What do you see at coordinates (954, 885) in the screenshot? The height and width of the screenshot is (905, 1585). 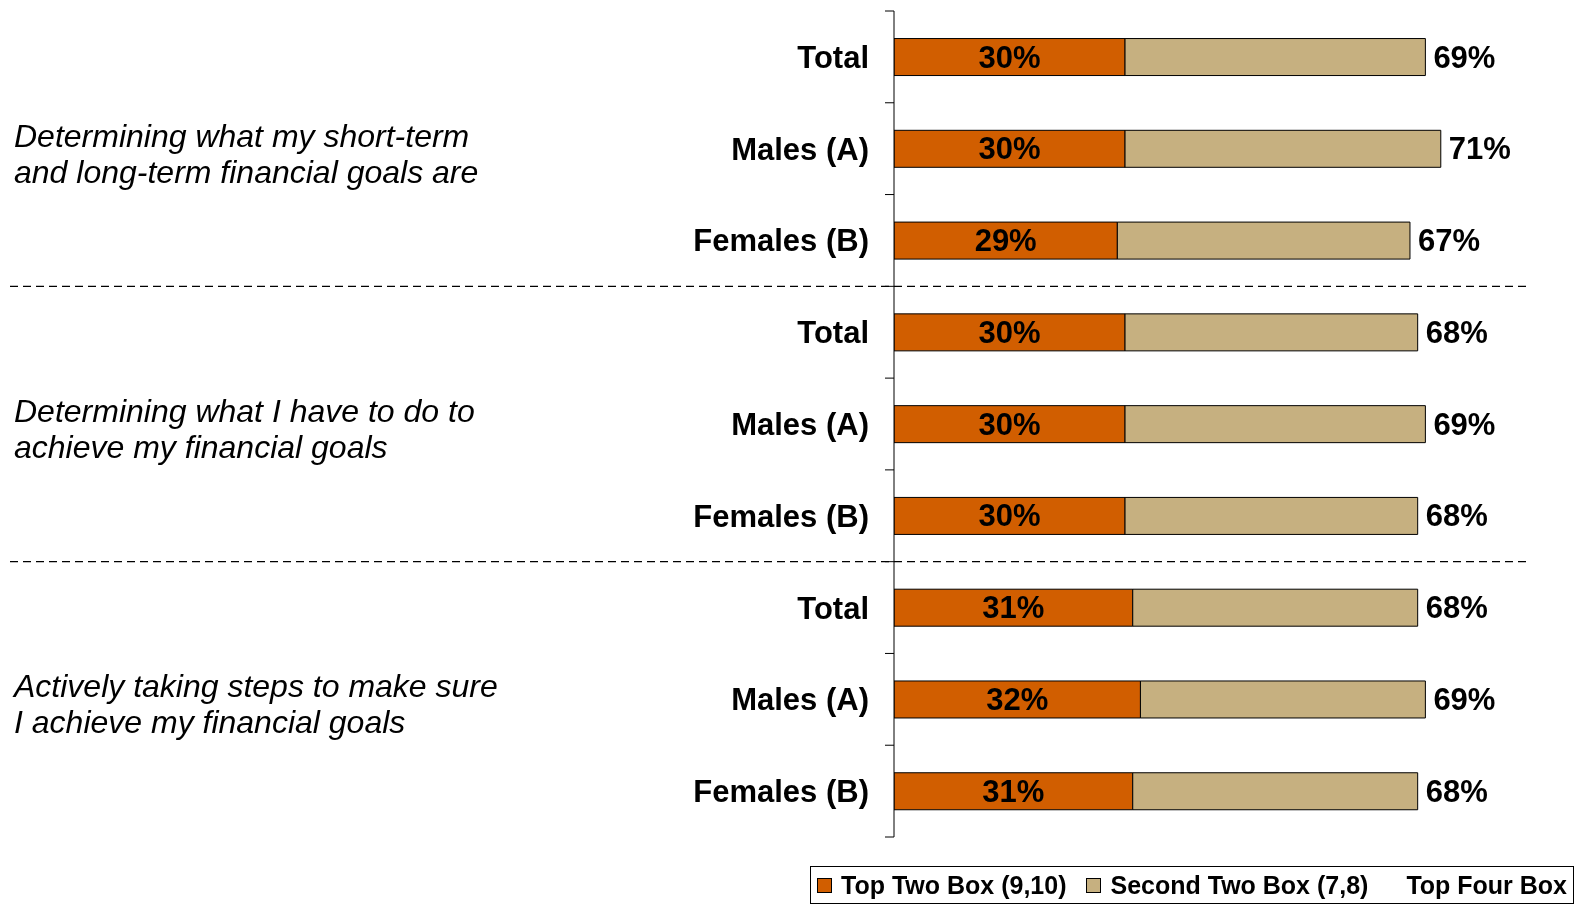 I see `legend-label: Top Two Box (9,10)` at bounding box center [954, 885].